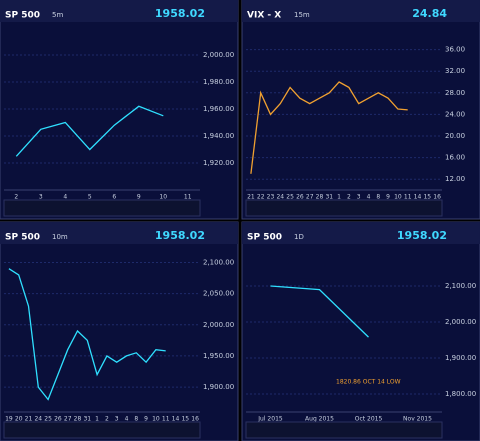 Image resolution: width=480 pixels, height=441 pixels. I want to click on y-tick-label: 1,800.00, so click(460, 394).